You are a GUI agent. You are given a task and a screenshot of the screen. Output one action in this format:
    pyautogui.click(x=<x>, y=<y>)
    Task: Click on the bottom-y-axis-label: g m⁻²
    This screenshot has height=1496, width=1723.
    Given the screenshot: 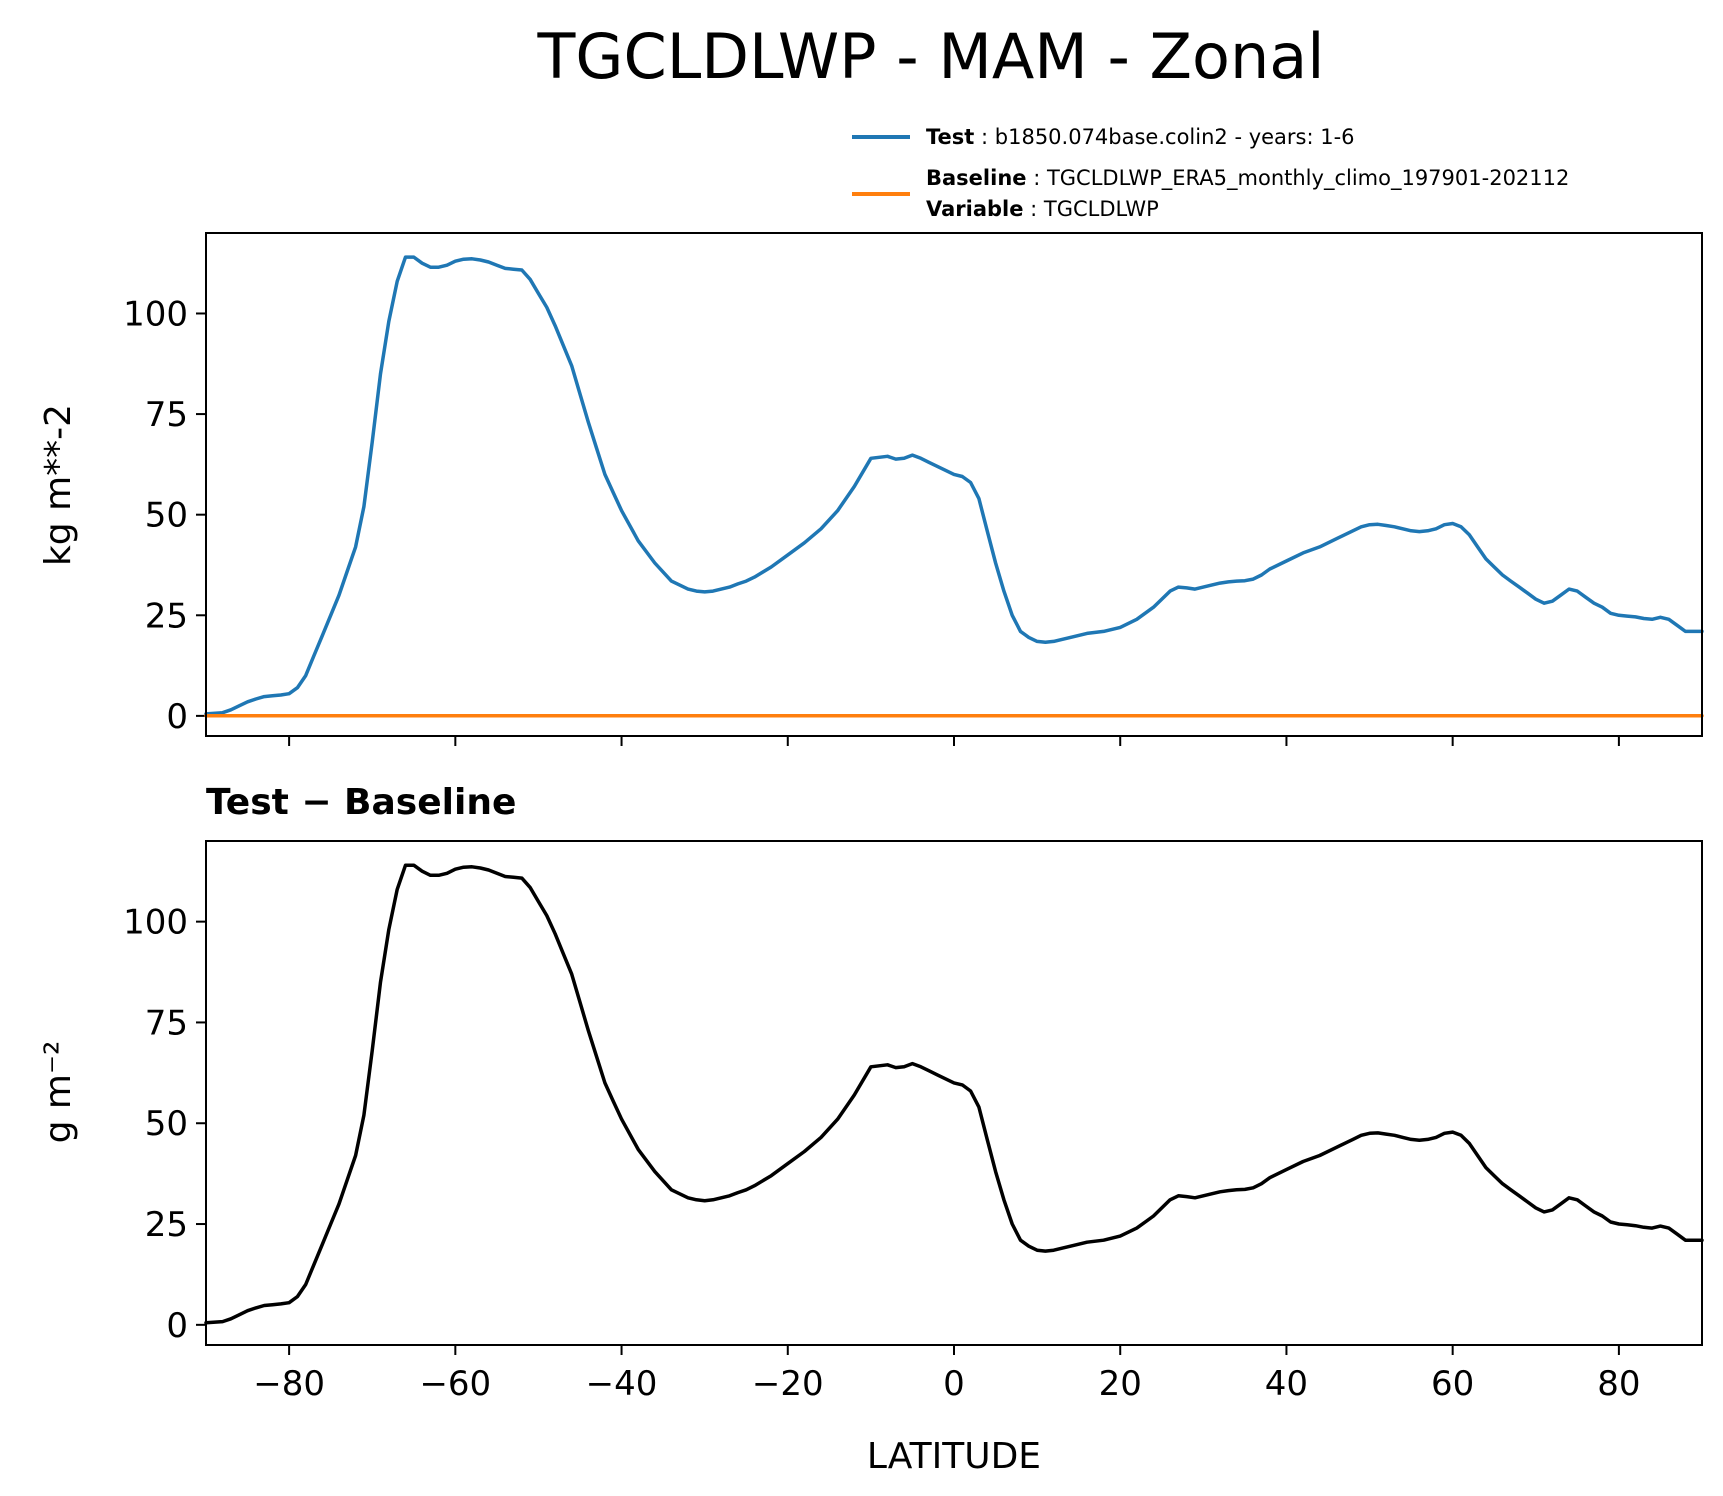 What is the action you would take?
    pyautogui.click(x=58, y=1092)
    